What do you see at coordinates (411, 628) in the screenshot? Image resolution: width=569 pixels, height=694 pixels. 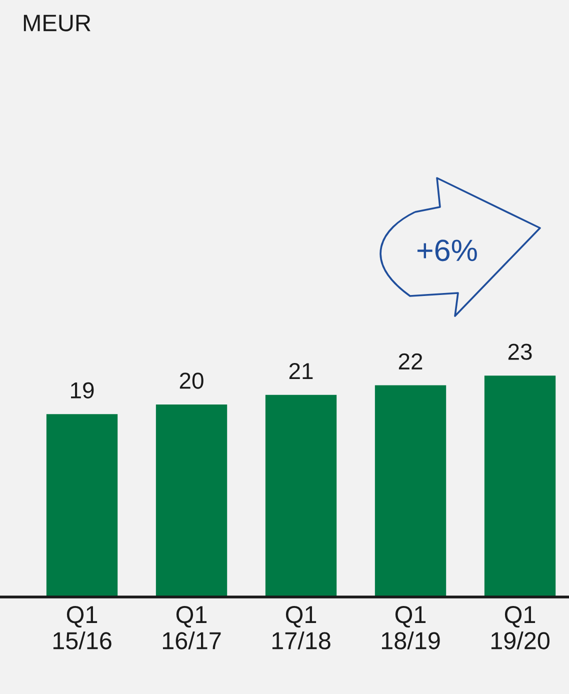 I see `x-tick-label: Q1 18/19` at bounding box center [411, 628].